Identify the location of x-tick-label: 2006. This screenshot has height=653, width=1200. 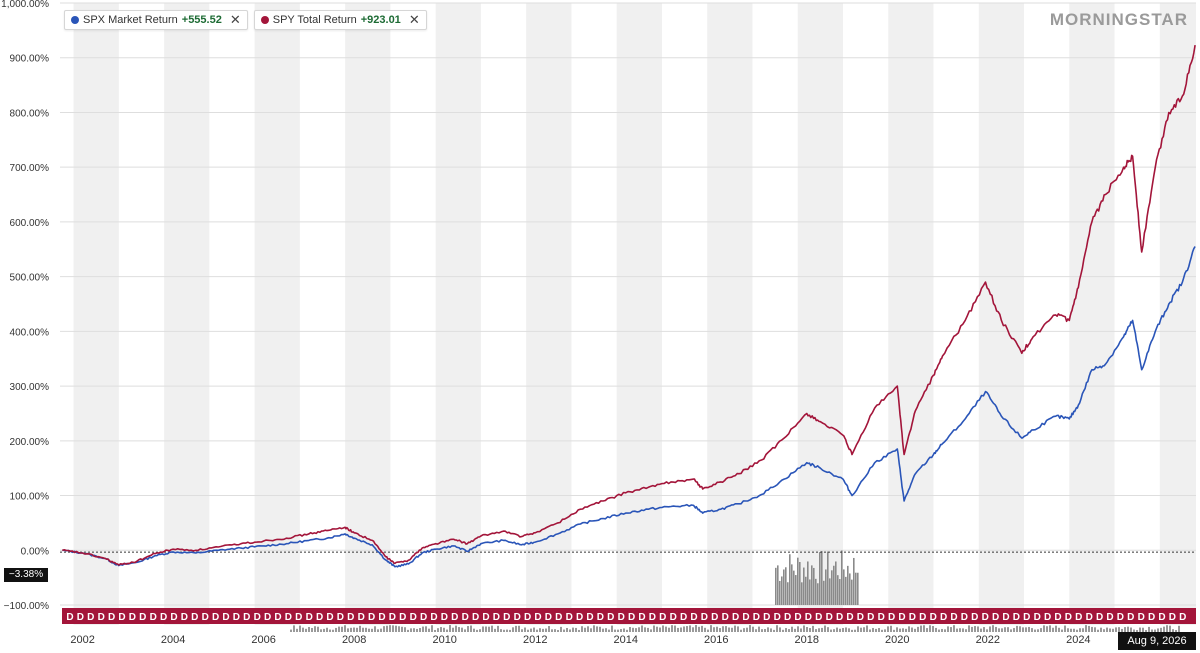
(263, 640).